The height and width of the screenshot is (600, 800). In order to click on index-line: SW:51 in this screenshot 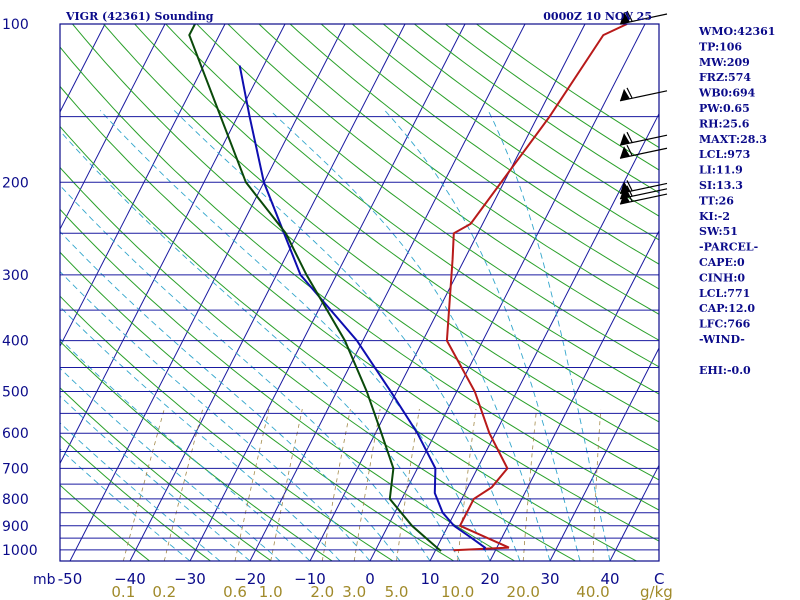, I will do `click(718, 231)`.